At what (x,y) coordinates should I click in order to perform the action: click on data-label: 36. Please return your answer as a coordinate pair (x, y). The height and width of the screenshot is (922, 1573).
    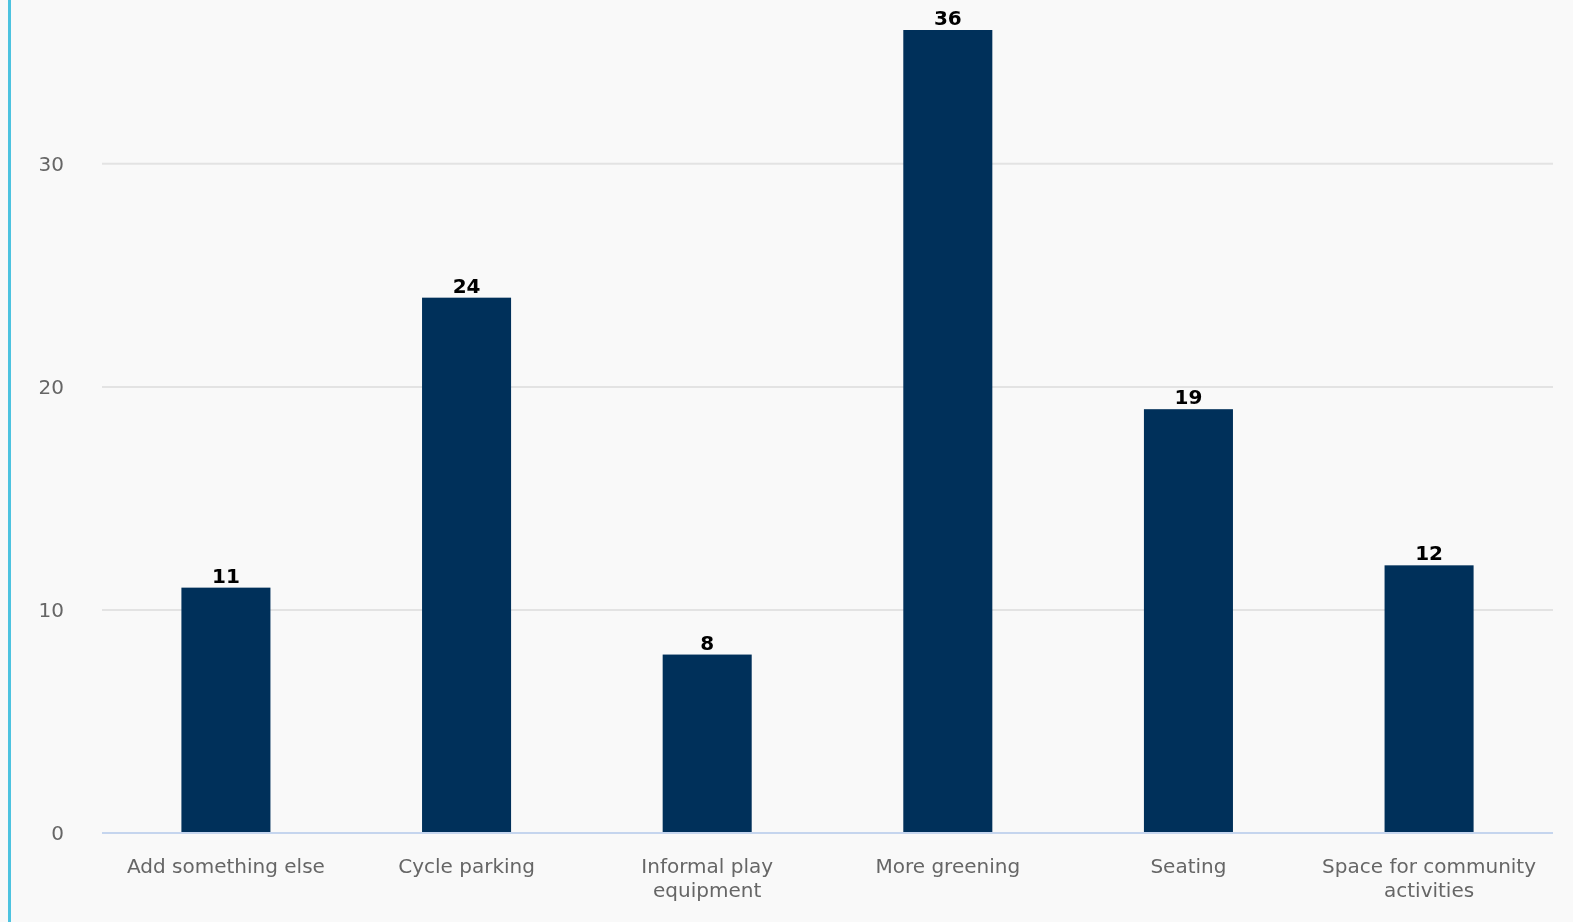
    Looking at the image, I should click on (947, 18).